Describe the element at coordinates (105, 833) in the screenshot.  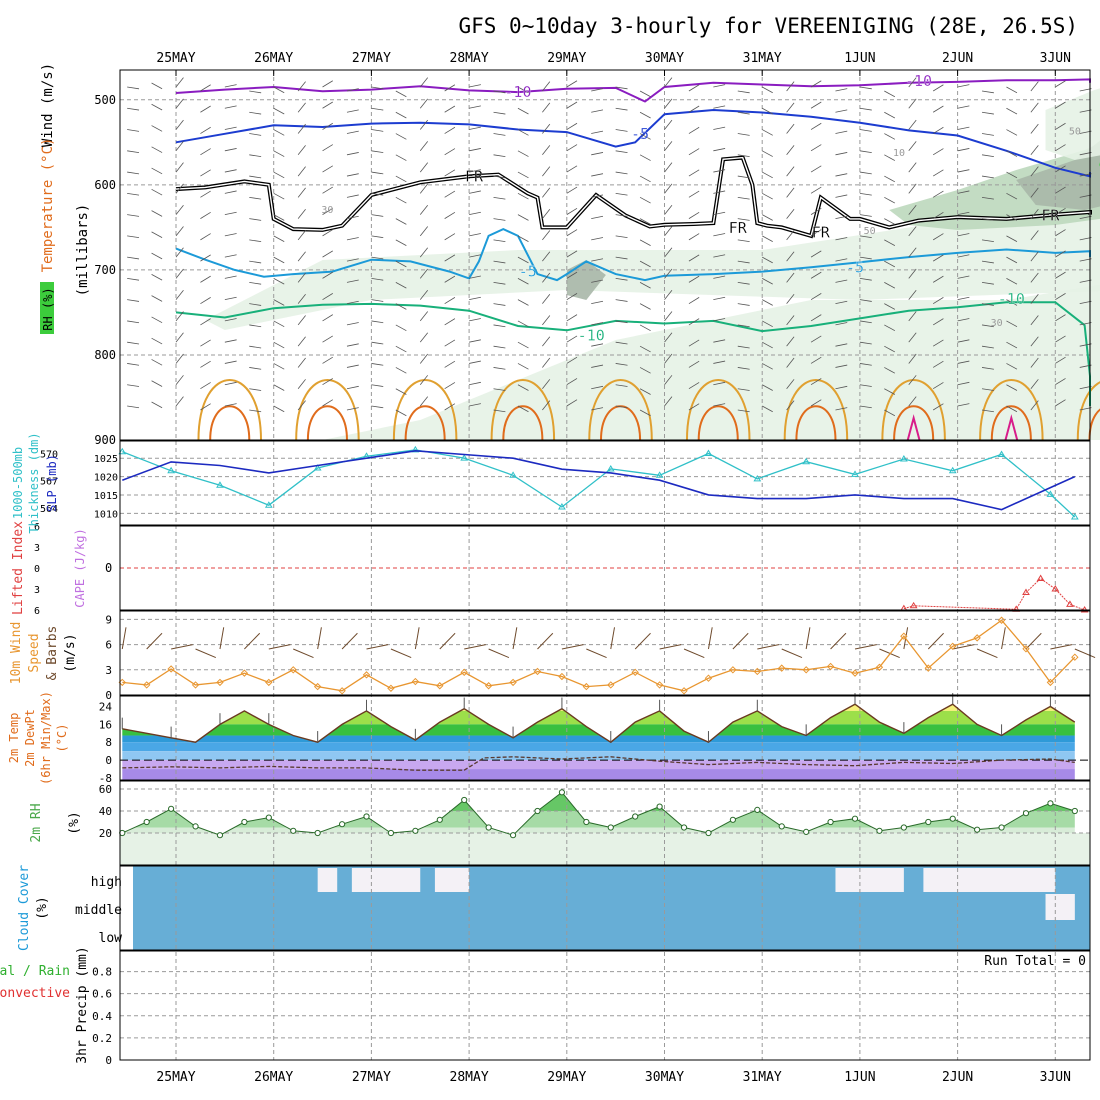
I see `rh-tick-label: 20` at that location.